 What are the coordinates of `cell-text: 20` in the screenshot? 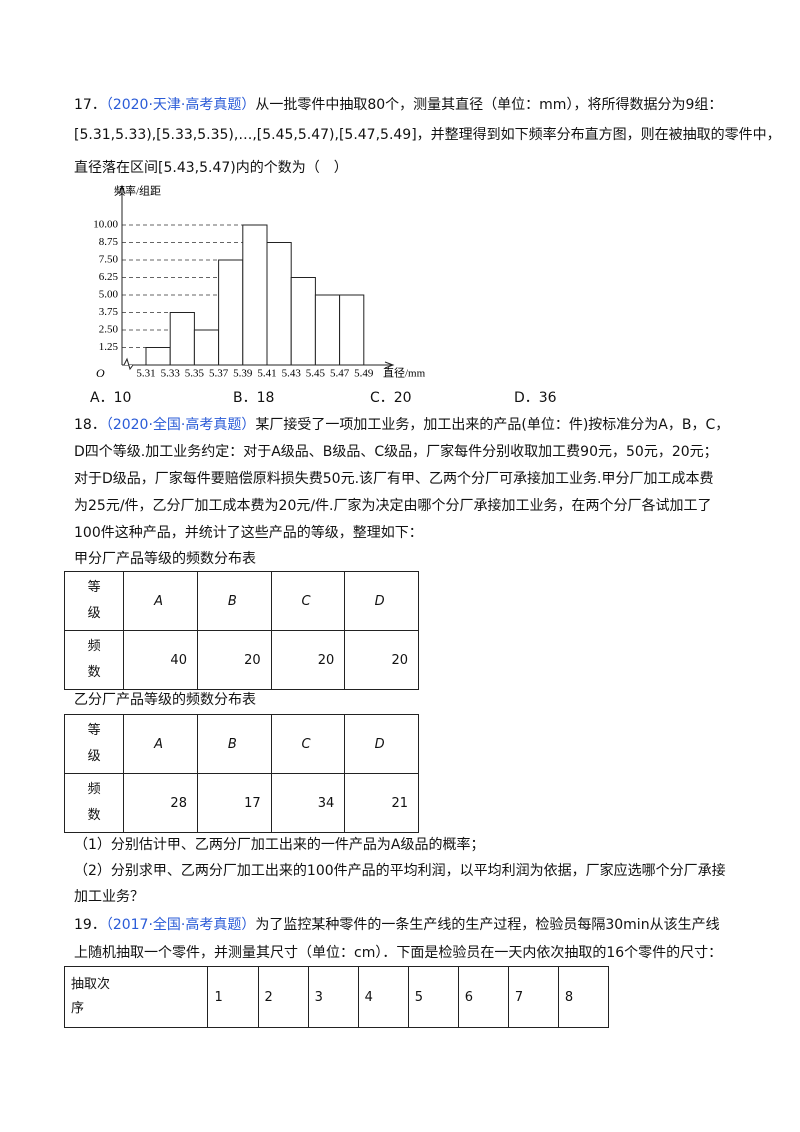 It's located at (326, 660).